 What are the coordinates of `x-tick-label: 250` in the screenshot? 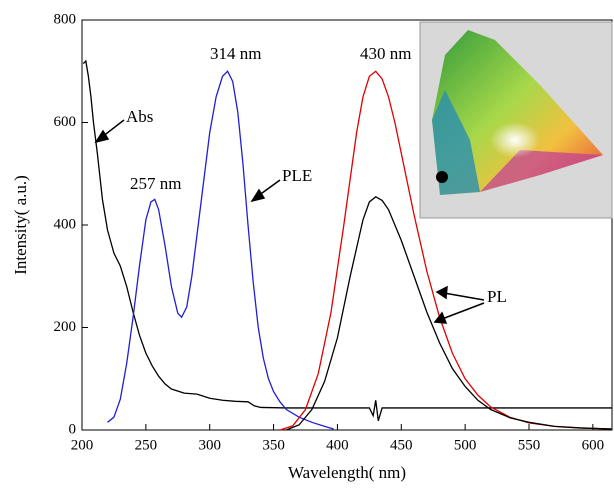 It's located at (146, 445).